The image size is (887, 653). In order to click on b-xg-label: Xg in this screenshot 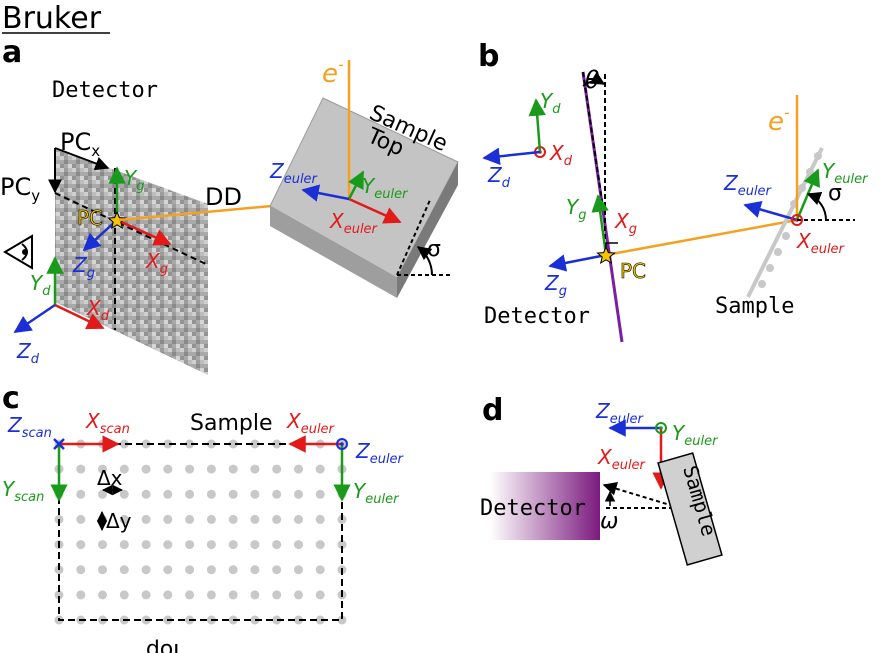, I will do `click(625, 223)`.